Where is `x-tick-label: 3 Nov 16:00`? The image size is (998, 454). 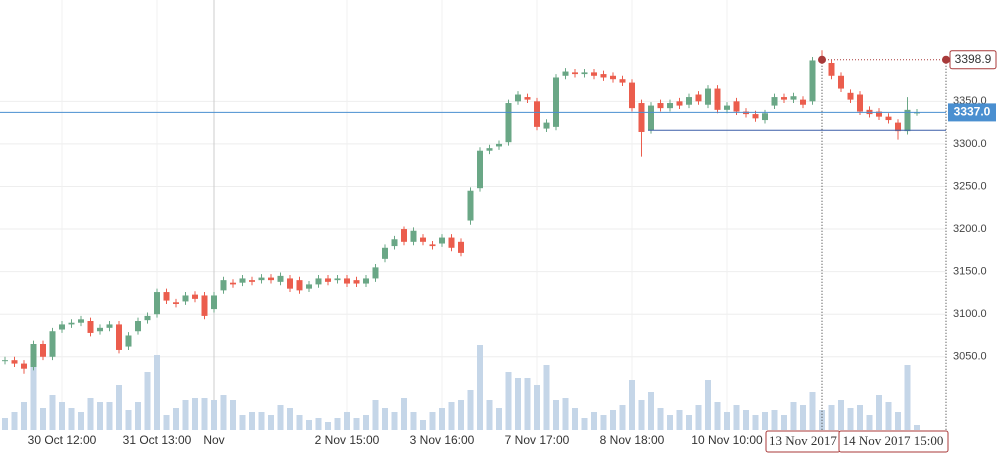
x-tick-label: 3 Nov 16:00 is located at coordinates (442, 440).